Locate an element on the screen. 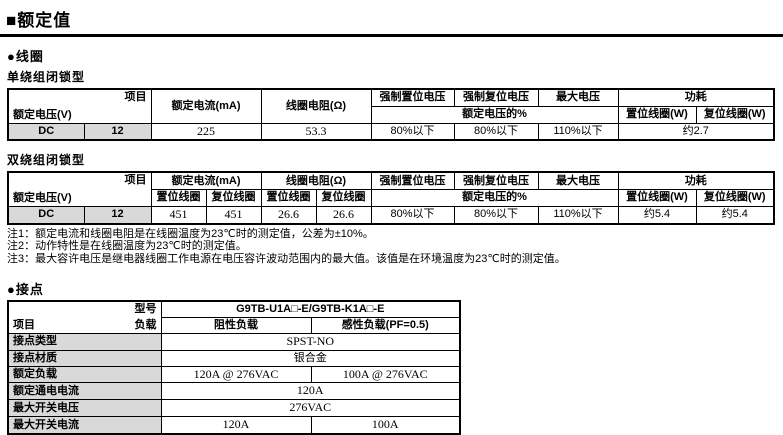  max-switching-current-label: 最大开关电流 is located at coordinates (84, 425).